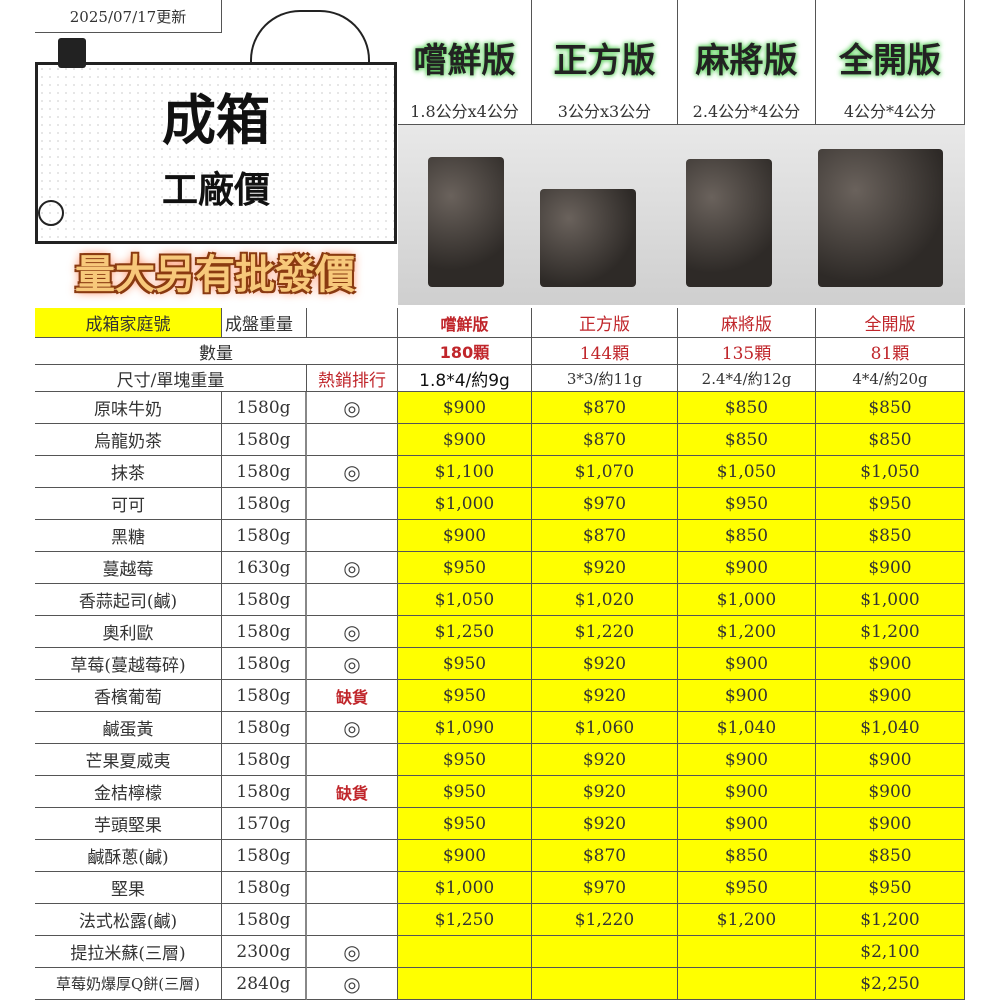 This screenshot has width=1000, height=1000. I want to click on version-size: 3*3/約11g, so click(605, 378).